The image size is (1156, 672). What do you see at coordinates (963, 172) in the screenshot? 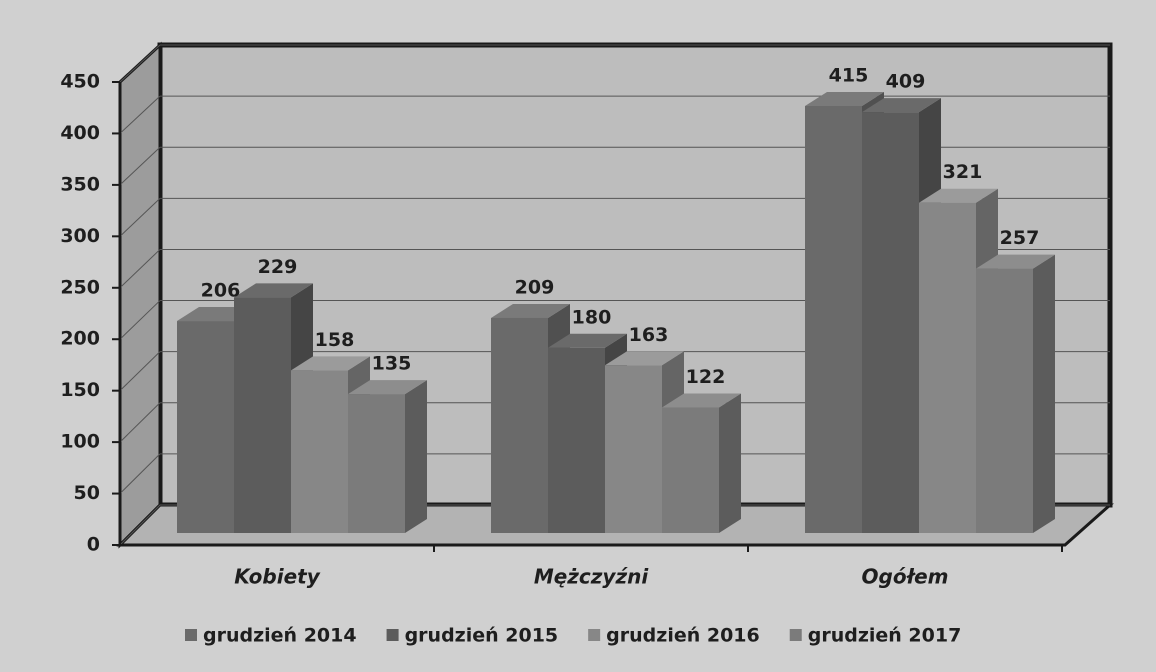
I see `data-label: 321` at bounding box center [963, 172].